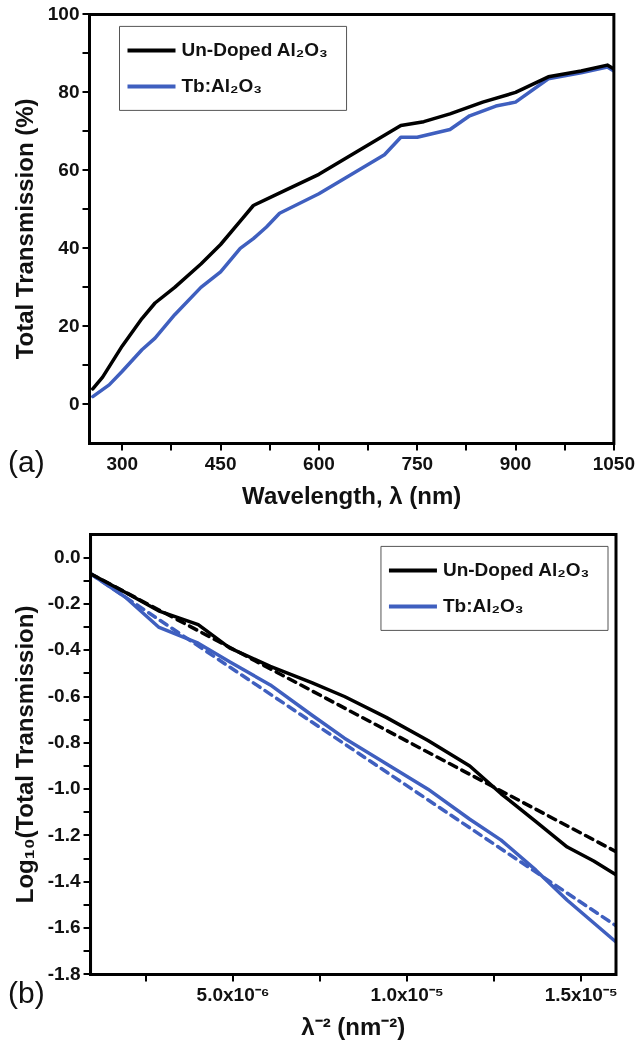  What do you see at coordinates (26, 461) in the screenshot?
I see `text: (a)` at bounding box center [26, 461].